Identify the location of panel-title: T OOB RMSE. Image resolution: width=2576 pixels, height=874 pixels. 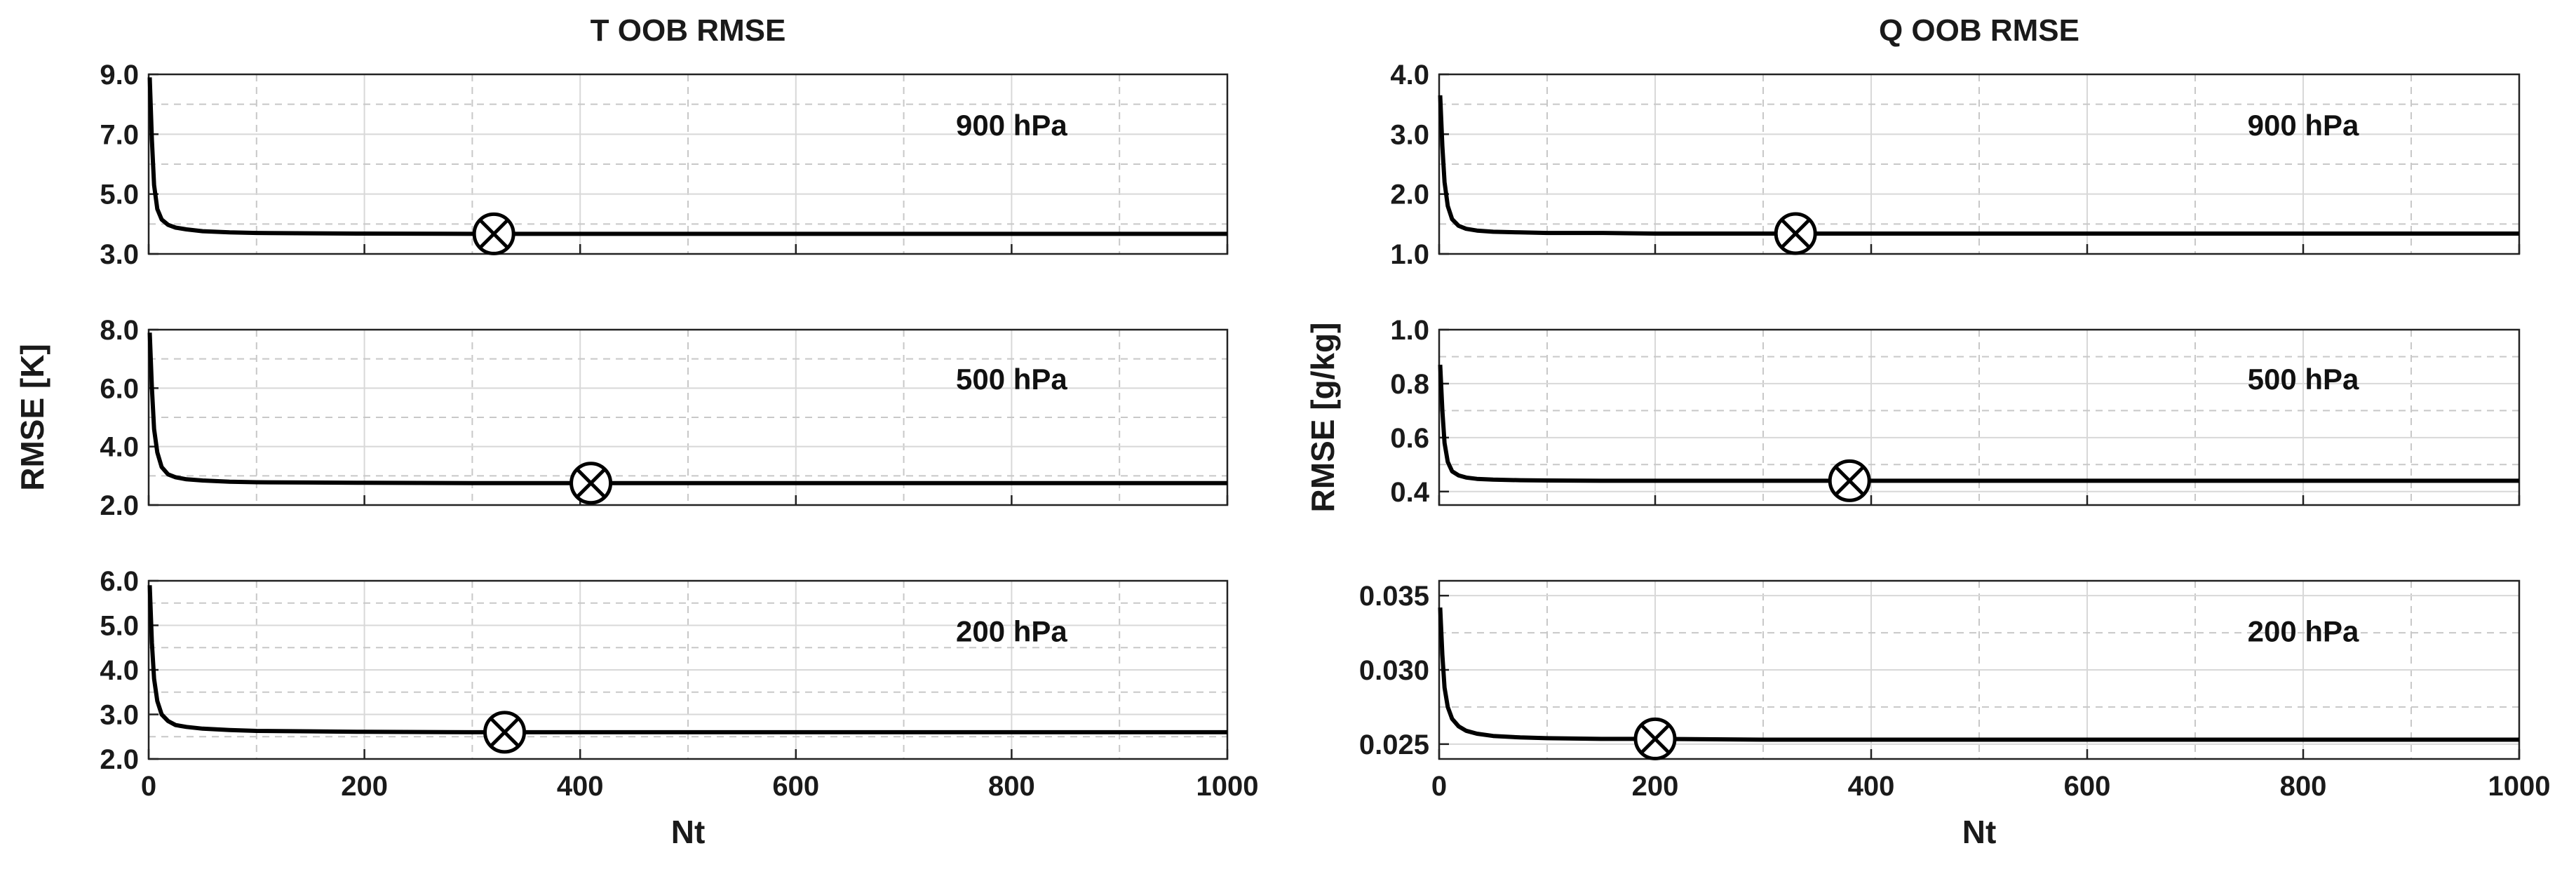
(688, 30).